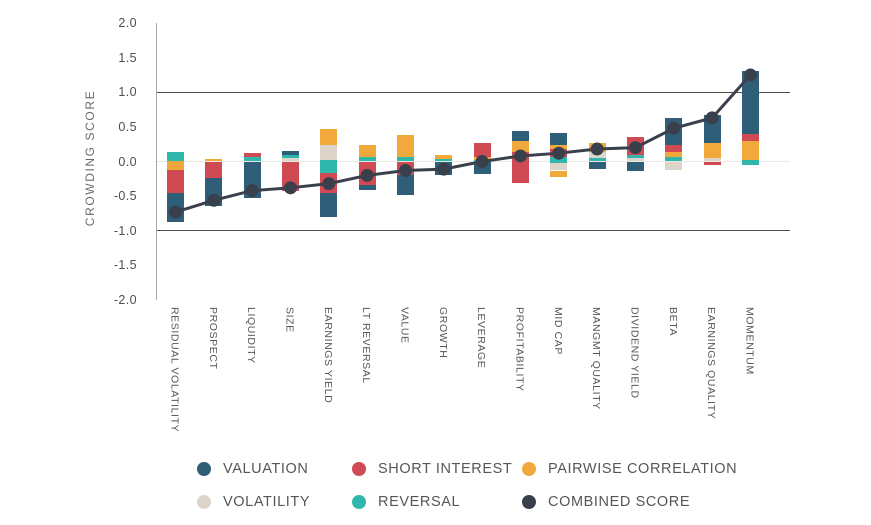  I want to click on legend-dot-reversal-icon, so click(359, 502).